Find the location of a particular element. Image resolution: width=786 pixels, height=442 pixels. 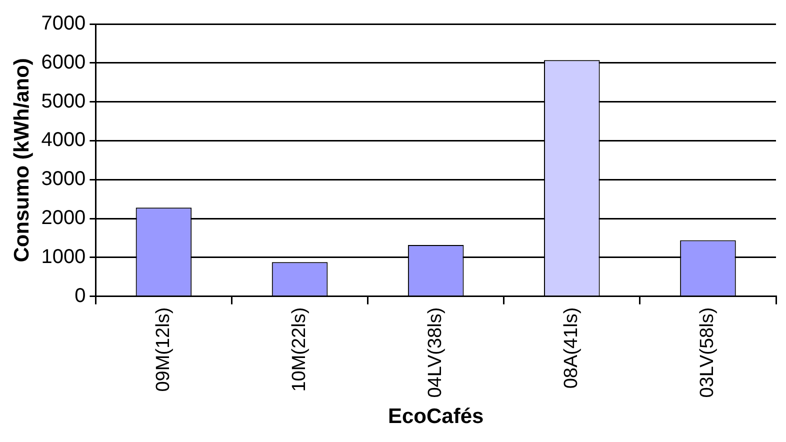

x-tick-label: 04LV(38ls) is located at coordinates (435, 352).